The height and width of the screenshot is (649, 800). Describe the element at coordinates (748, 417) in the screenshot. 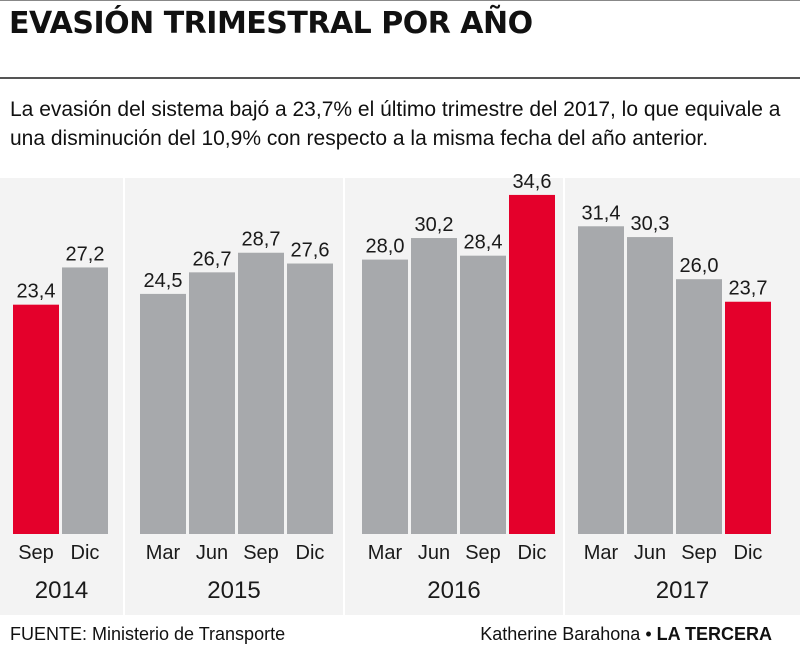

I see `bar-2017-dic` at that location.